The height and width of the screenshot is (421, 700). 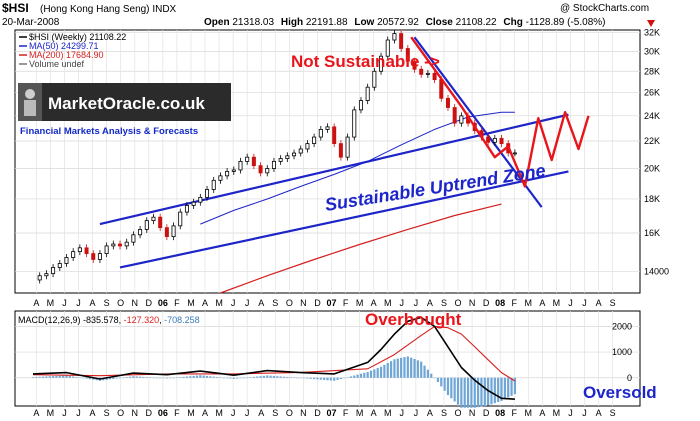 I want to click on month-tick-label: 06, so click(x=163, y=413).